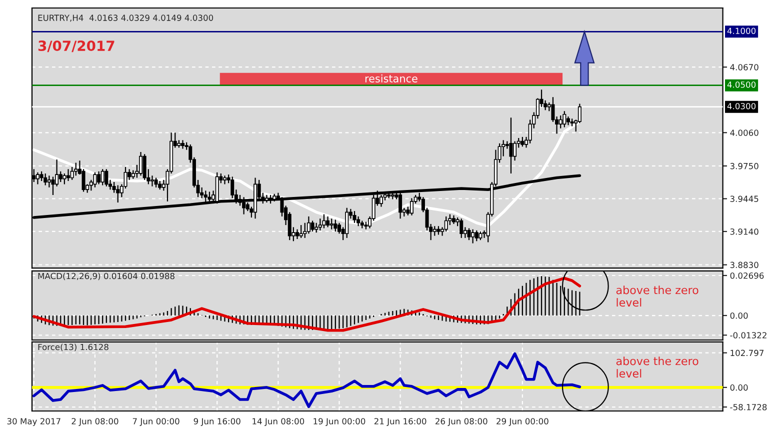 The image size is (771, 430). What do you see at coordinates (744, 231) in the screenshot?
I see `y-tick-label: 3.9140` at bounding box center [744, 231].